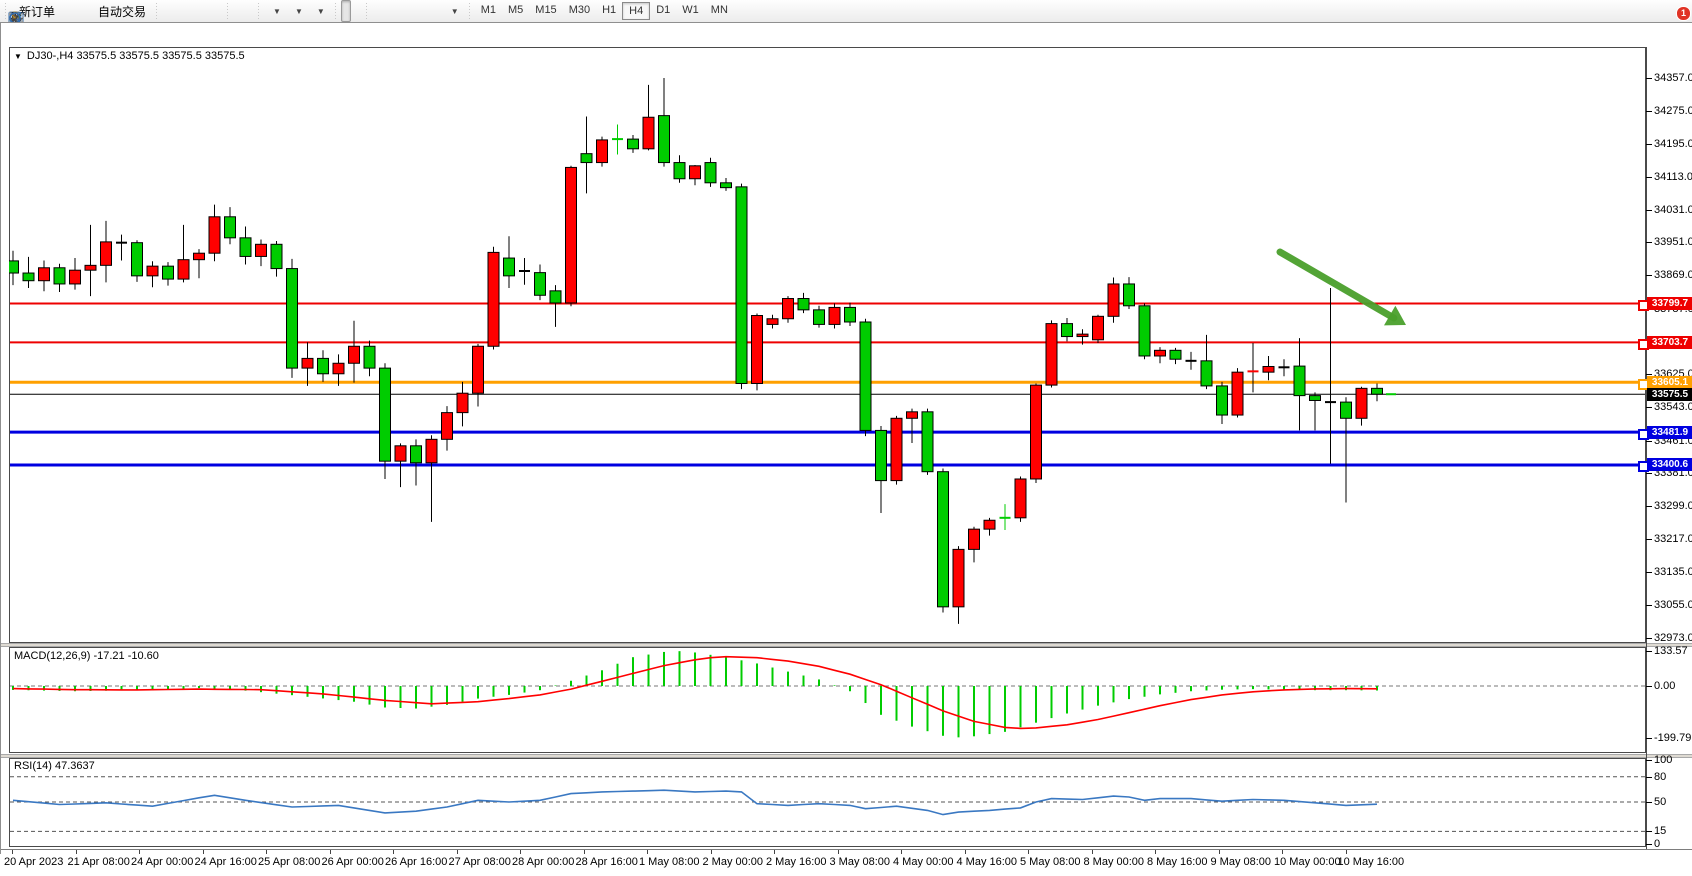 The image size is (1692, 876). What do you see at coordinates (846, 13) in the screenshot?
I see `main-toolbar: 新订单 自动交易` at bounding box center [846, 13].